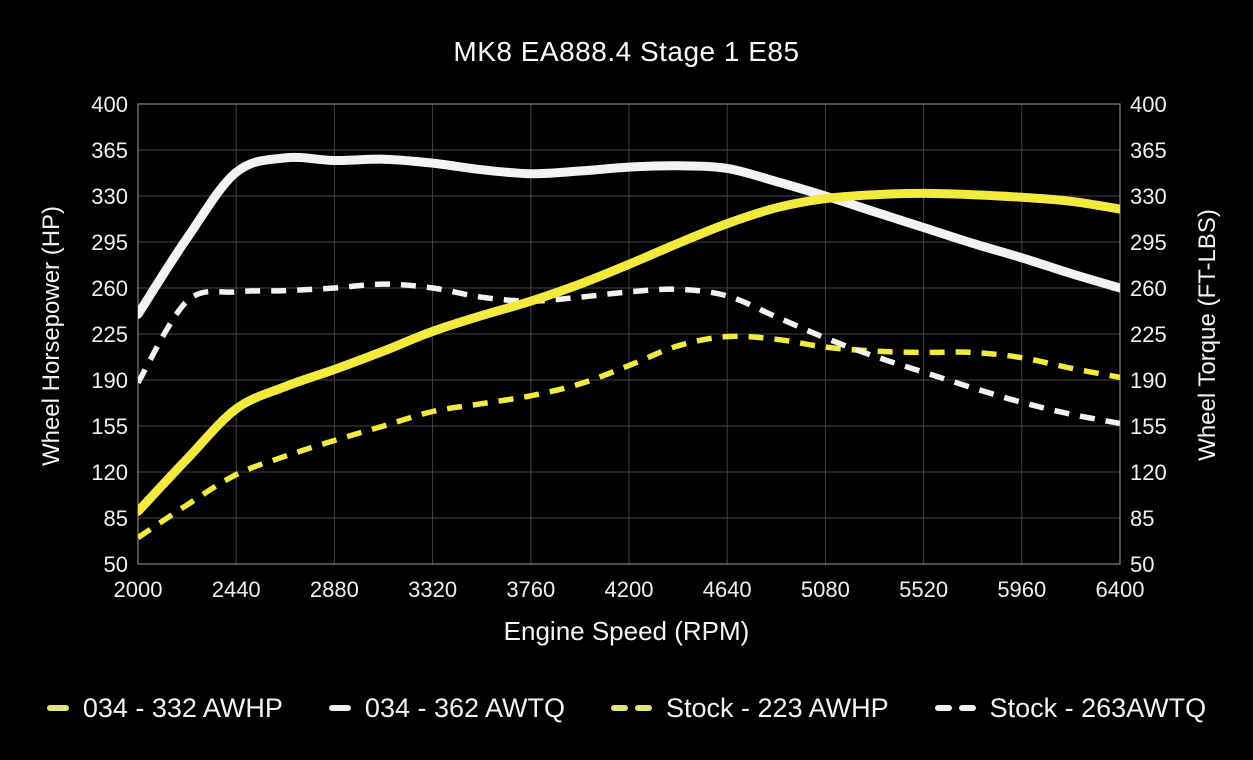 The width and height of the screenshot is (1253, 760). What do you see at coordinates (777, 707) in the screenshot?
I see `legend-label: Stock - 223 AWHP` at bounding box center [777, 707].